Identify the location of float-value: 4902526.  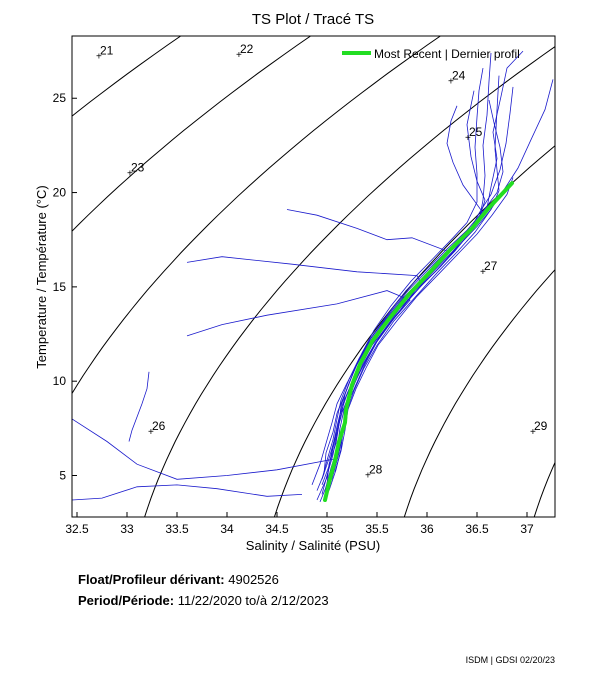
(253, 579).